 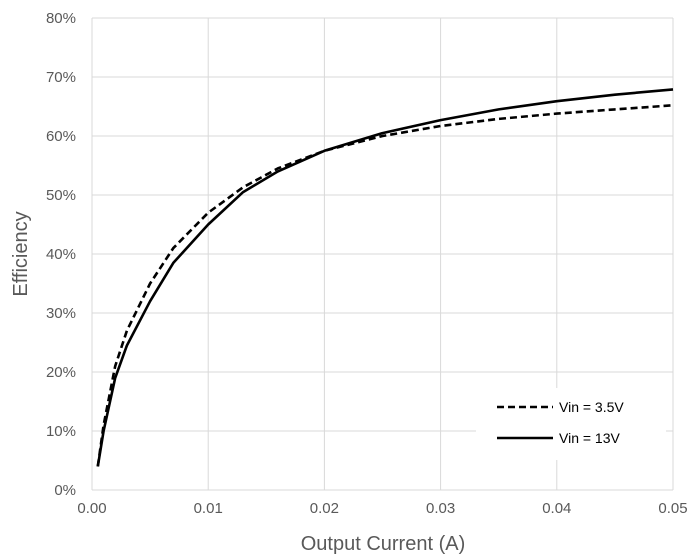 What do you see at coordinates (61, 77) in the screenshot?
I see `y-tick-label: 70%` at bounding box center [61, 77].